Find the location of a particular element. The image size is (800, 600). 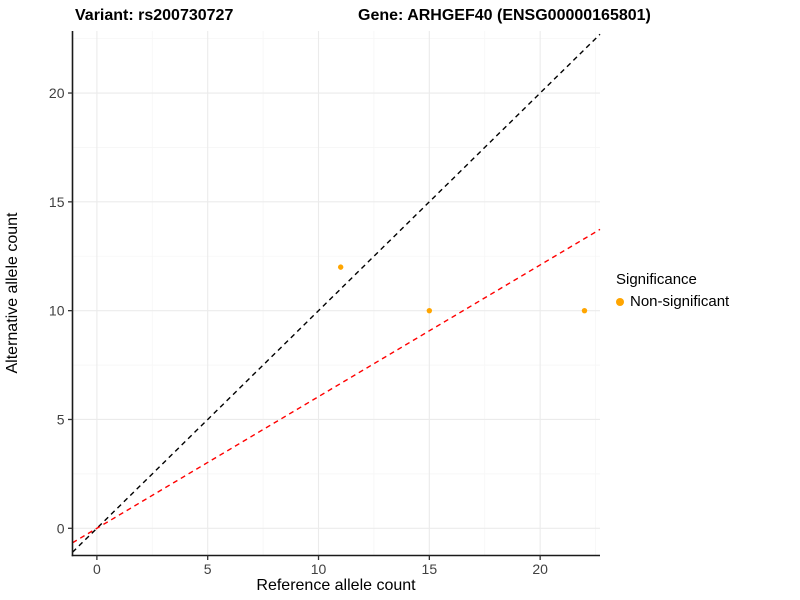

y-tick-label: 5 is located at coordinates (61, 419).